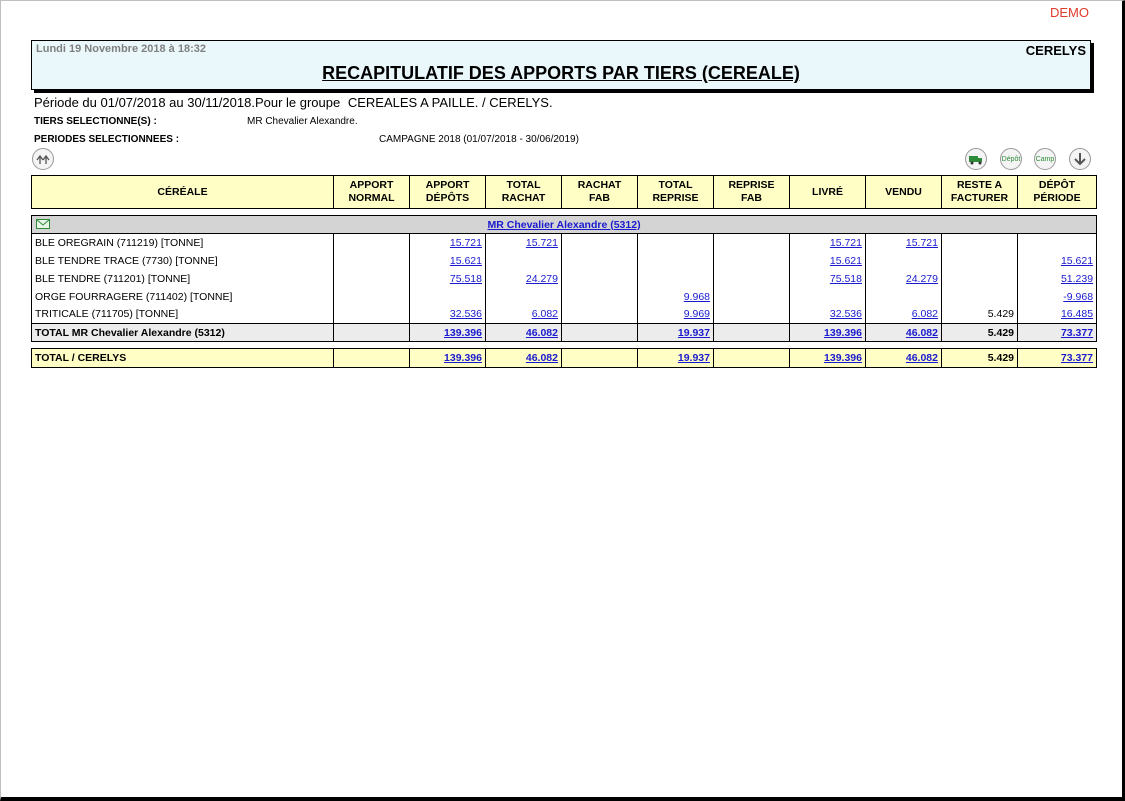 The width and height of the screenshot is (1125, 801). I want to click on truck-icon, so click(976, 159).